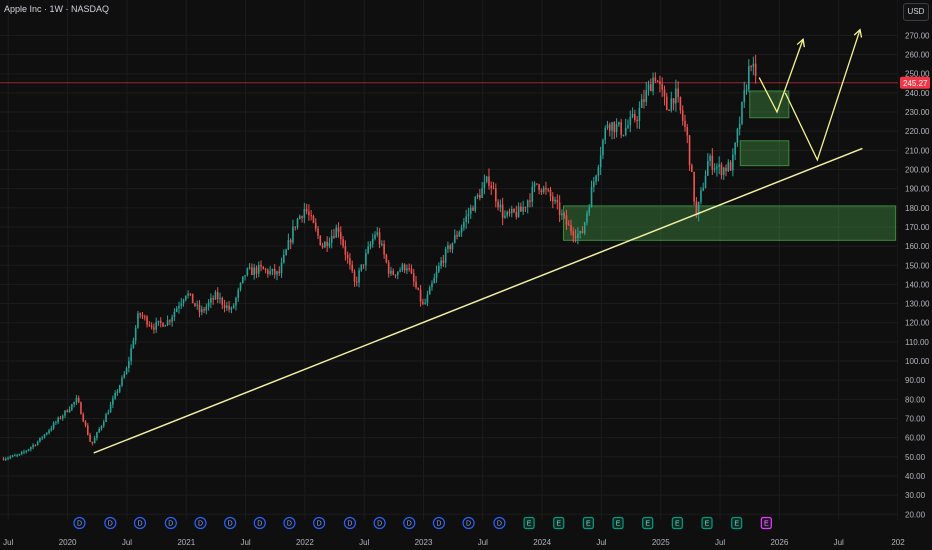 The image size is (932, 550). What do you see at coordinates (810, 95) in the screenshot?
I see `projection-arrows` at bounding box center [810, 95].